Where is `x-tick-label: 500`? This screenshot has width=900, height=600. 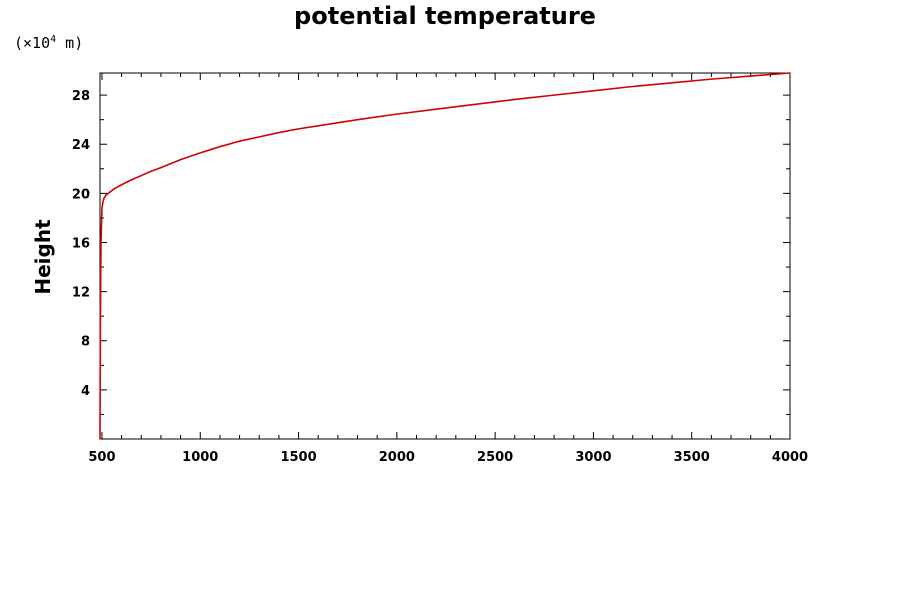
x-tick-label: 500 is located at coordinates (101, 457).